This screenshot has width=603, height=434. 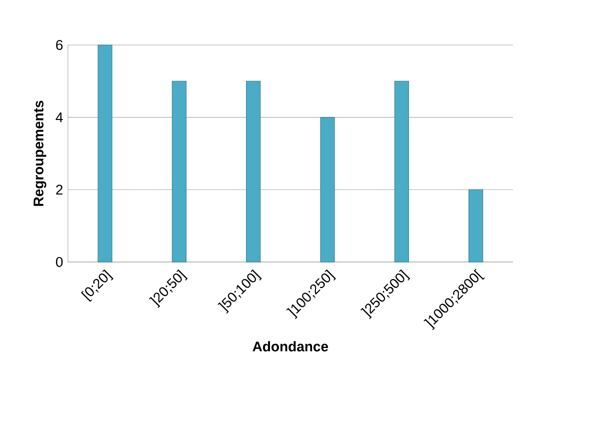 I want to click on y-tick-label: 4, so click(x=59, y=117).